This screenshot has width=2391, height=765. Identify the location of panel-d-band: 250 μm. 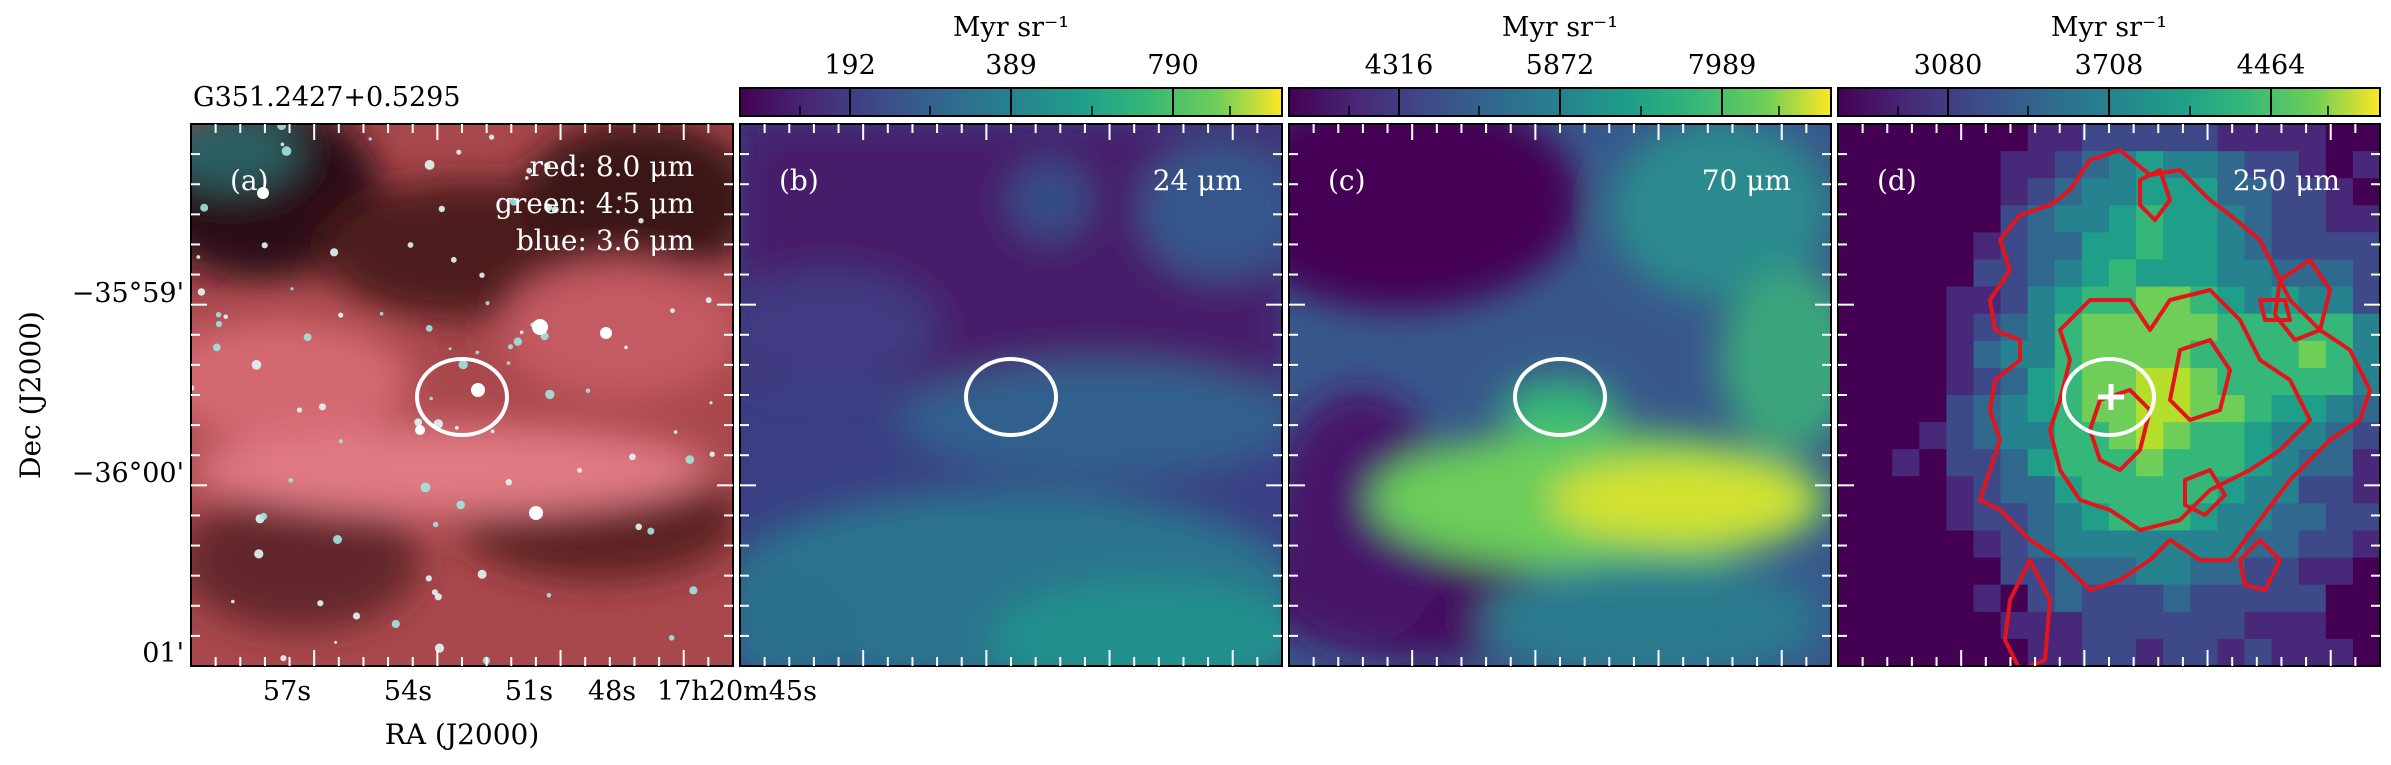
(2286, 180).